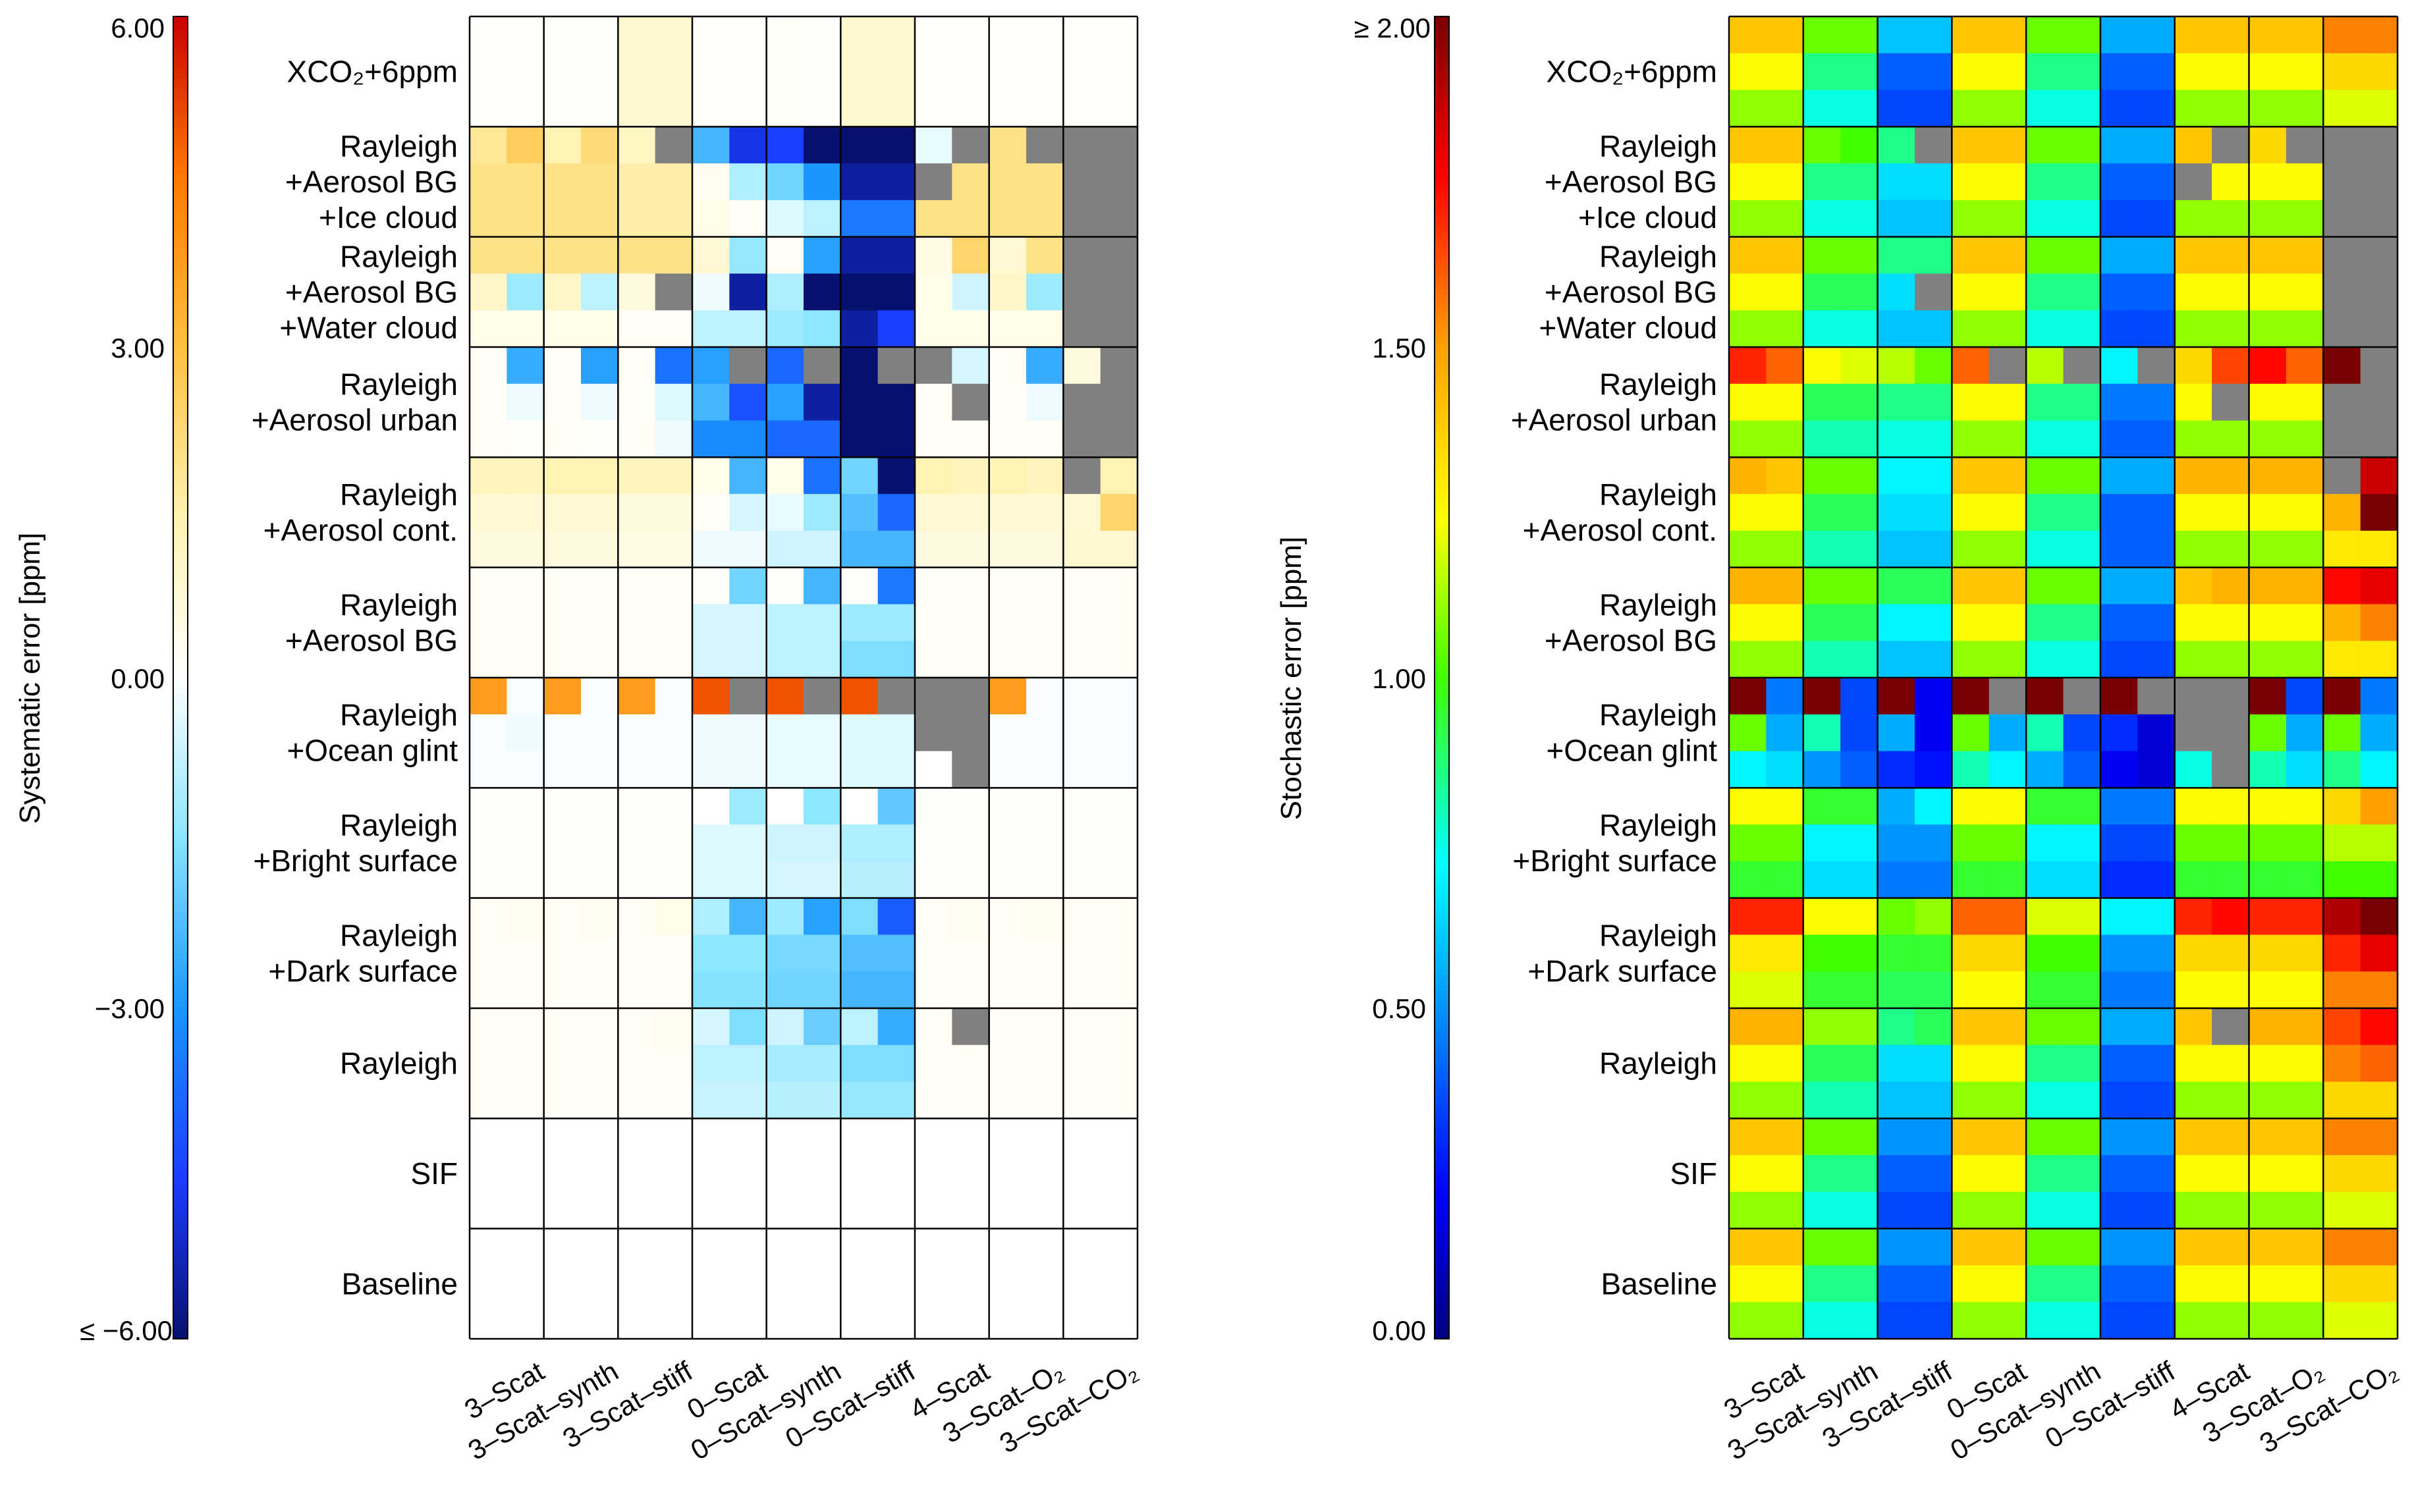 The width and height of the screenshot is (2414, 1512). Describe the element at coordinates (400, 1284) in the screenshot. I see `systematic-row-label: Baseline` at that location.